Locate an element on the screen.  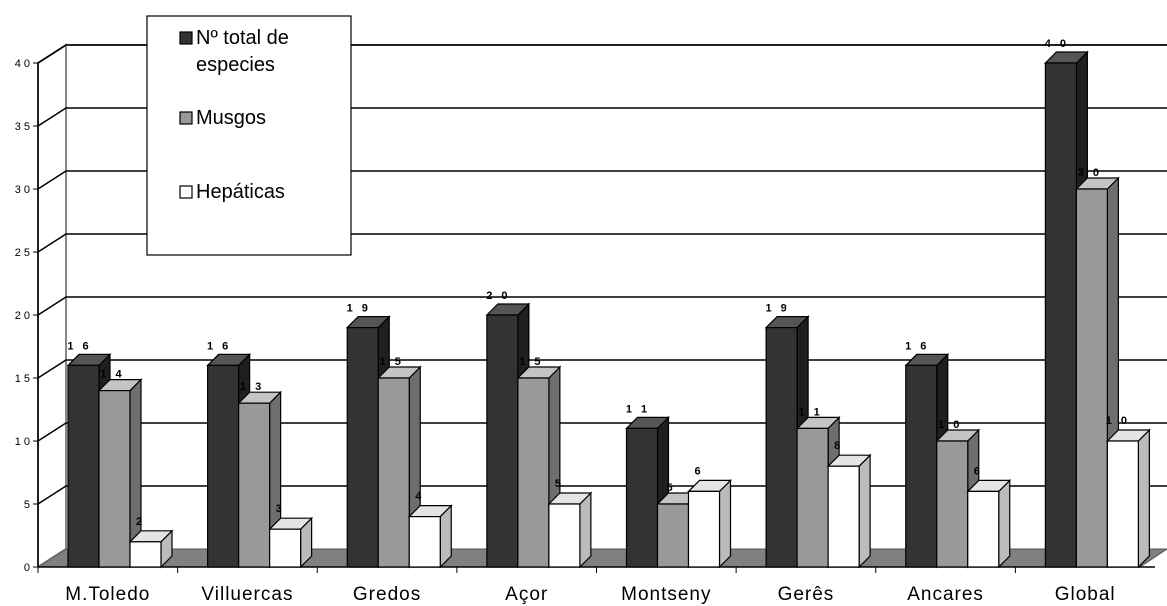
y-tick-label: 4 0 is located at coordinates (22, 64).